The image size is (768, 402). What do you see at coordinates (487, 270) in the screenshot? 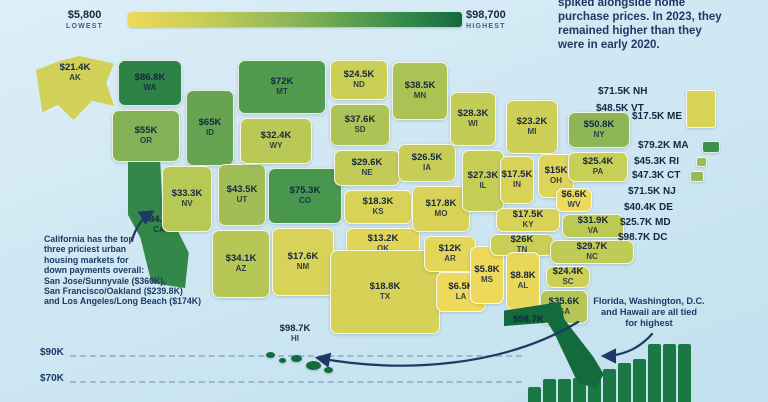
I see `state-value: $5.8K` at bounding box center [487, 270].